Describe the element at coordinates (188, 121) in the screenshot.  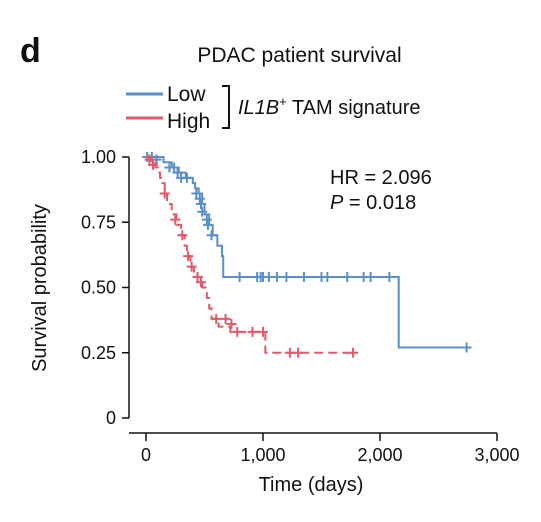
I see `legend-label-high: High` at that location.